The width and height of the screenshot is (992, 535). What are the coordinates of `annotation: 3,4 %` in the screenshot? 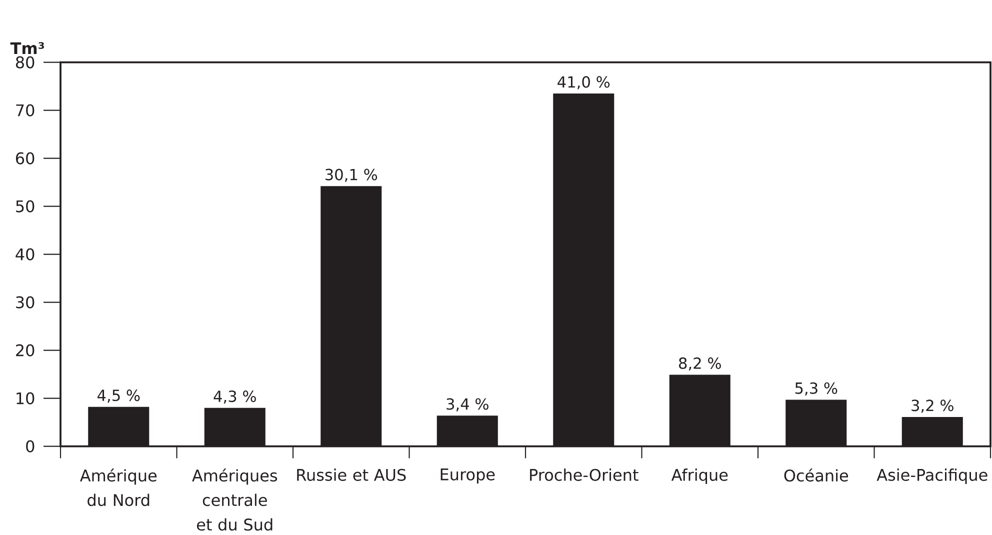 It's located at (467, 405).